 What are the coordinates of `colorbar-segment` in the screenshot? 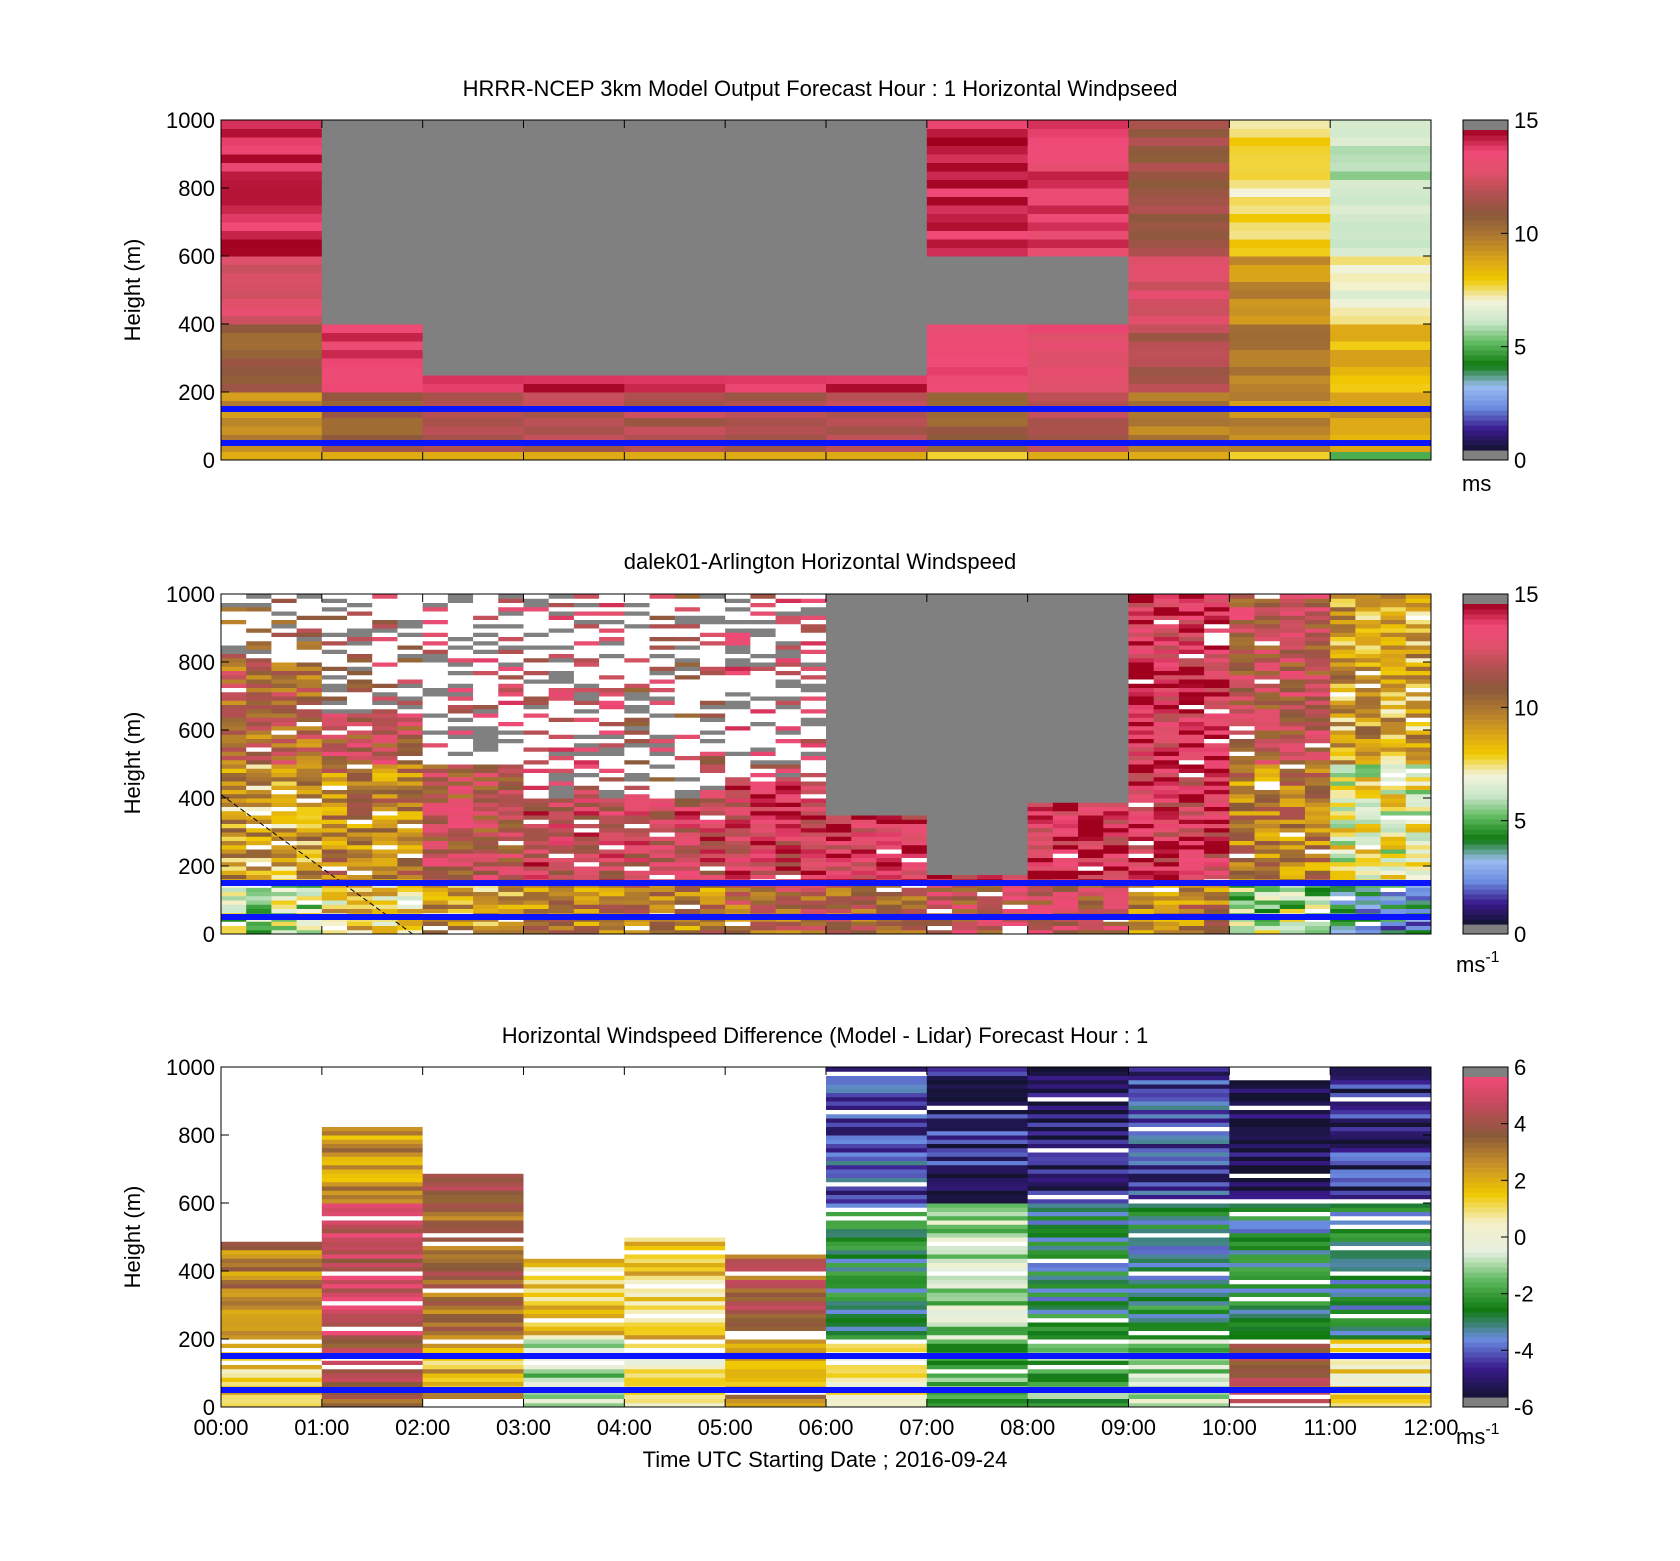 It's located at (1485, 203).